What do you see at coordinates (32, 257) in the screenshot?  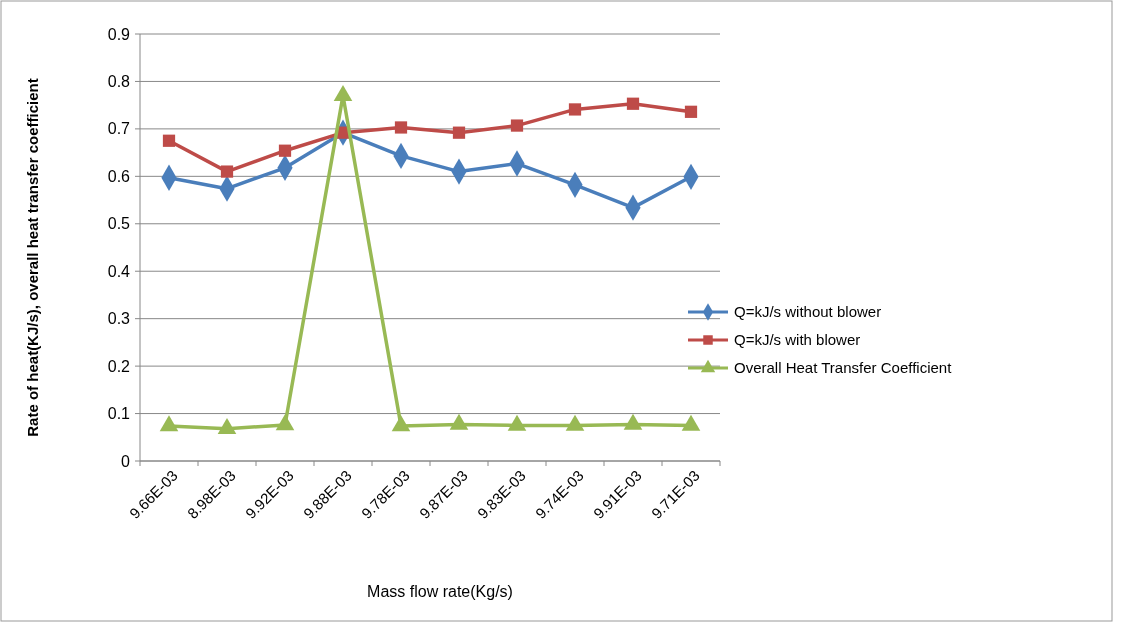 I see `y-axis-title: Rate of heat(KJ/s), overall heat transfer coefficient` at bounding box center [32, 257].